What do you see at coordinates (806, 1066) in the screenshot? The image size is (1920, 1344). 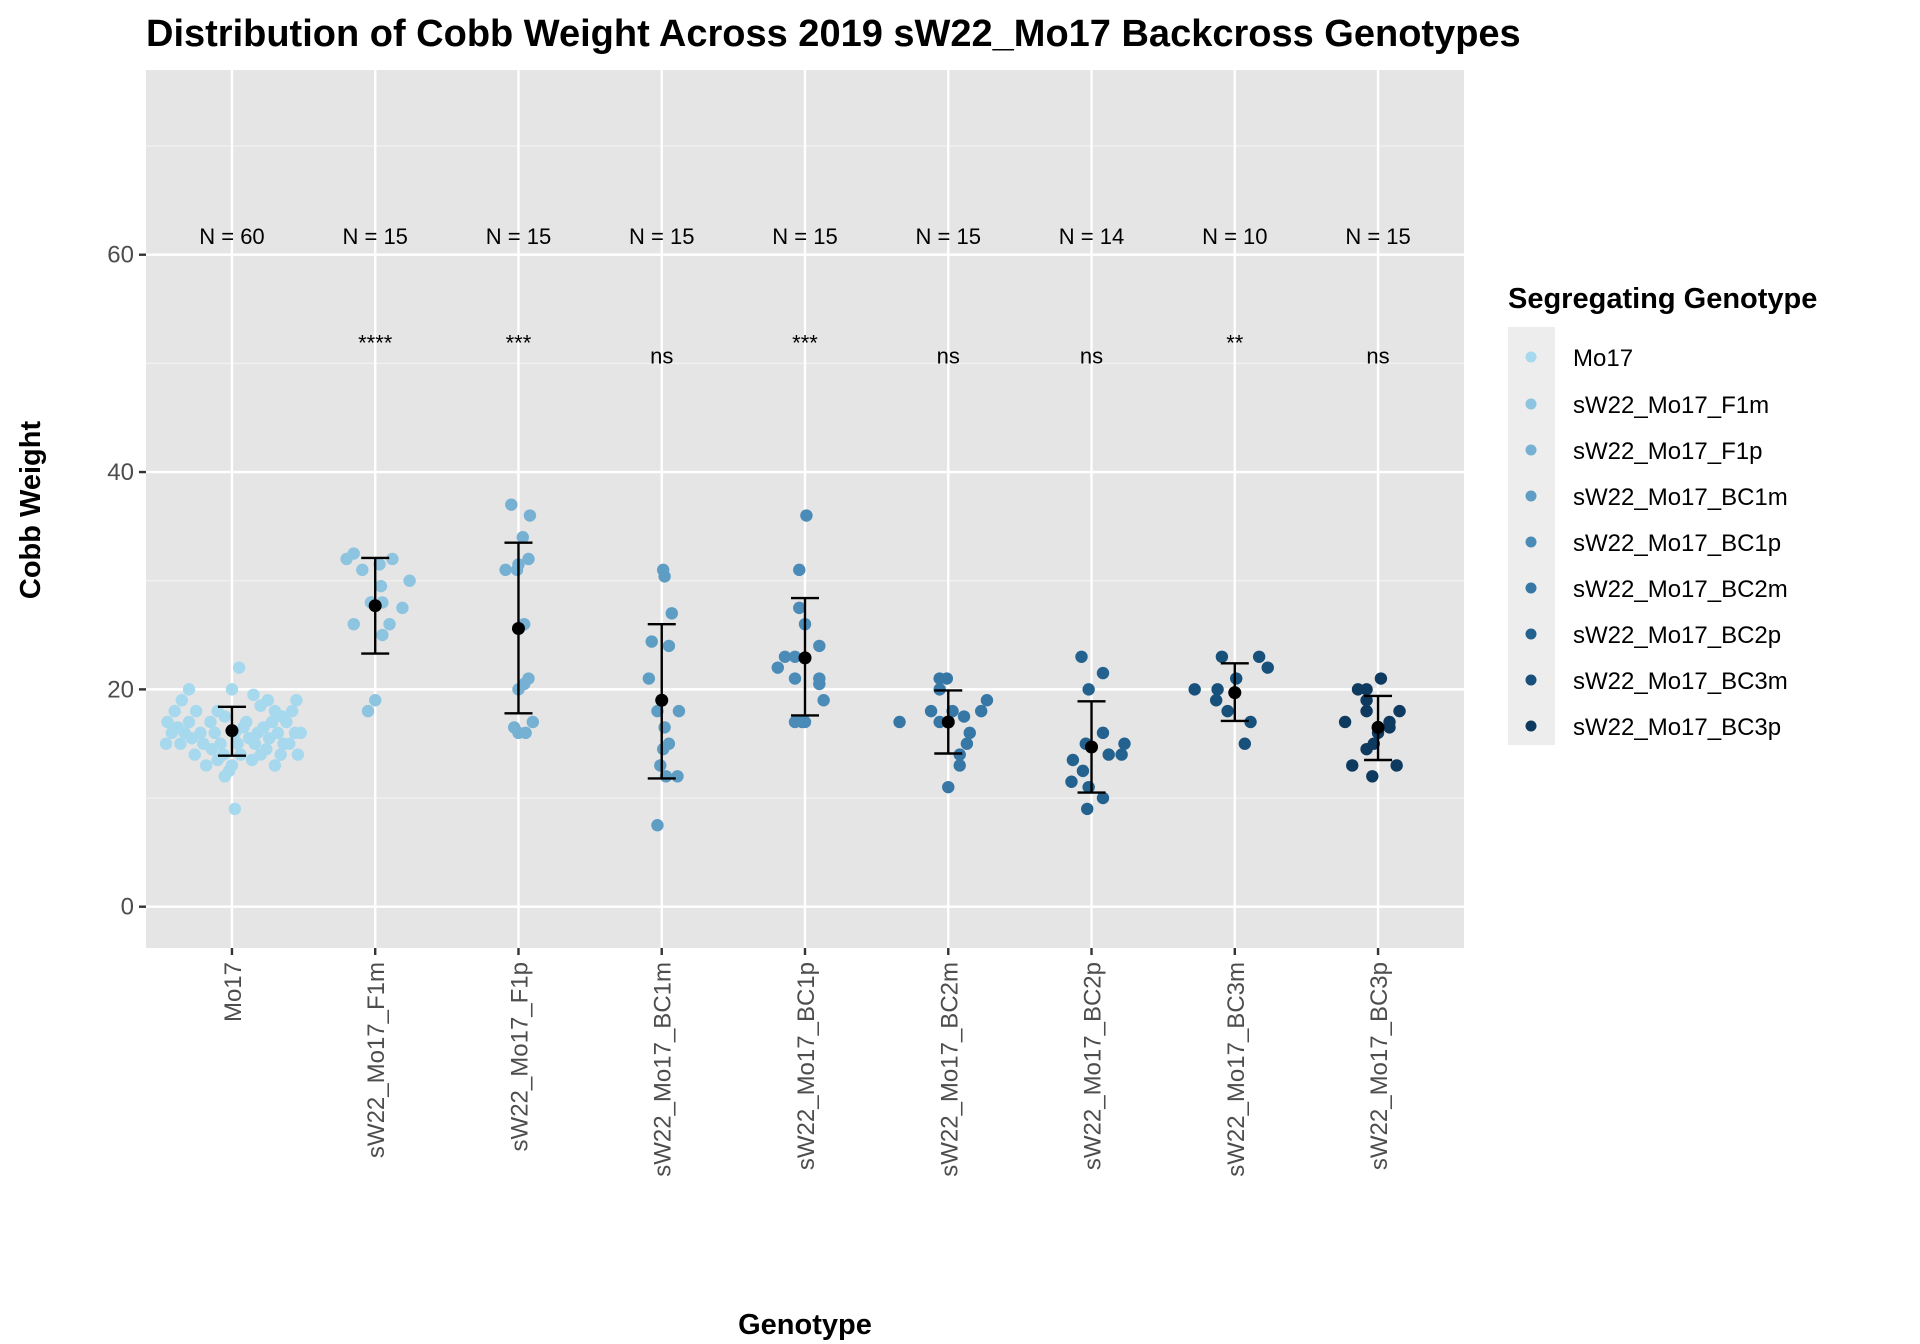 I see `x-tick-label: sW22_Mo17_BC1p` at bounding box center [806, 1066].